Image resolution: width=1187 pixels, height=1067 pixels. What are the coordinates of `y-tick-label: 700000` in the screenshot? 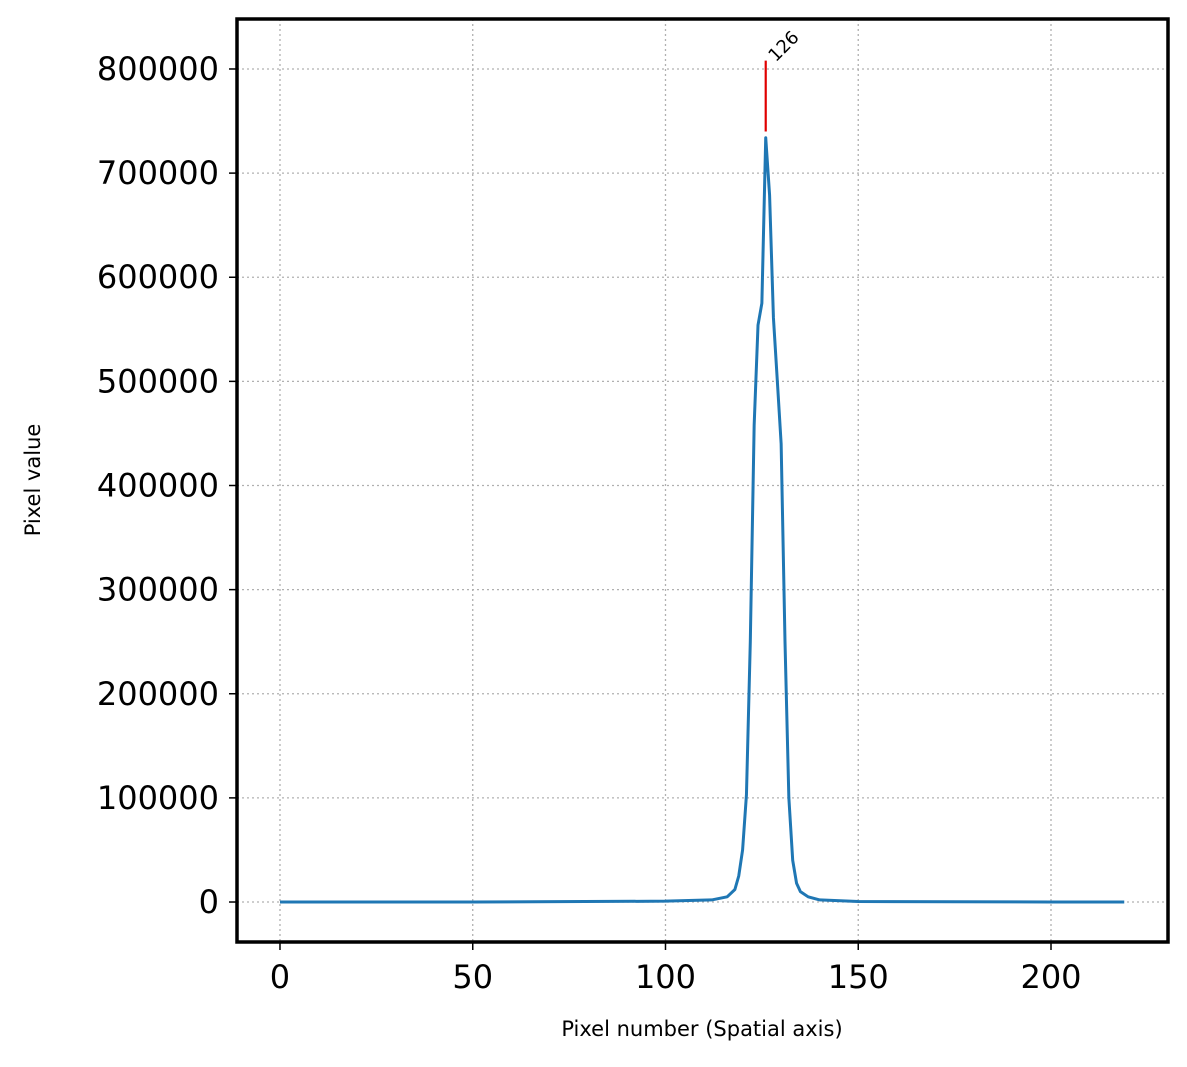 It's located at (158, 173).